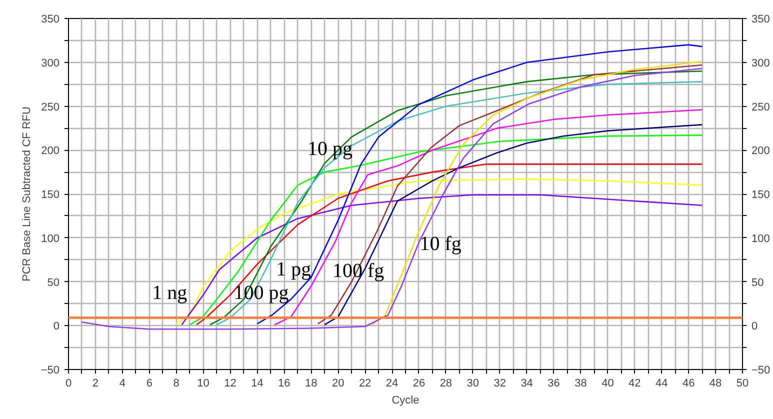 This screenshot has height=419, width=773. Describe the element at coordinates (761, 151) in the screenshot. I see `y2-tick-label: 200` at that location.